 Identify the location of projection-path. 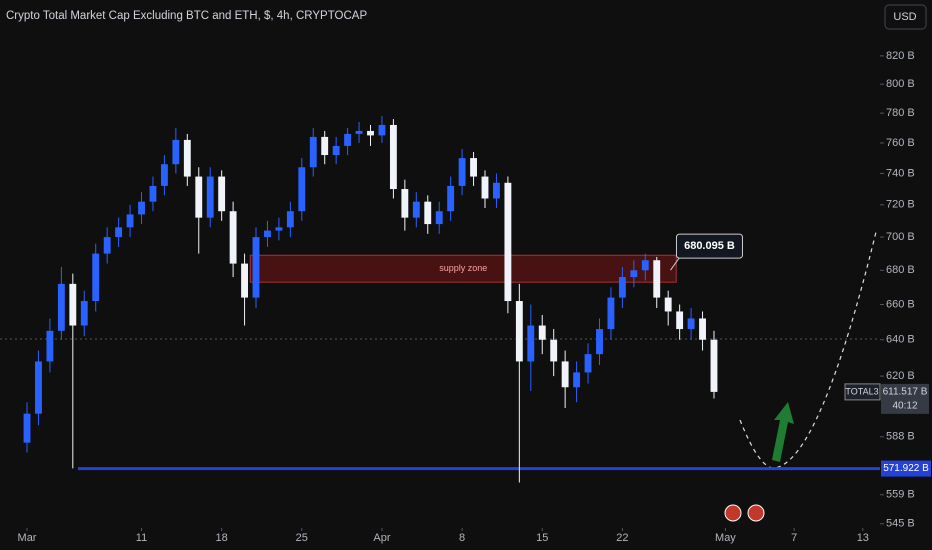
(808, 350).